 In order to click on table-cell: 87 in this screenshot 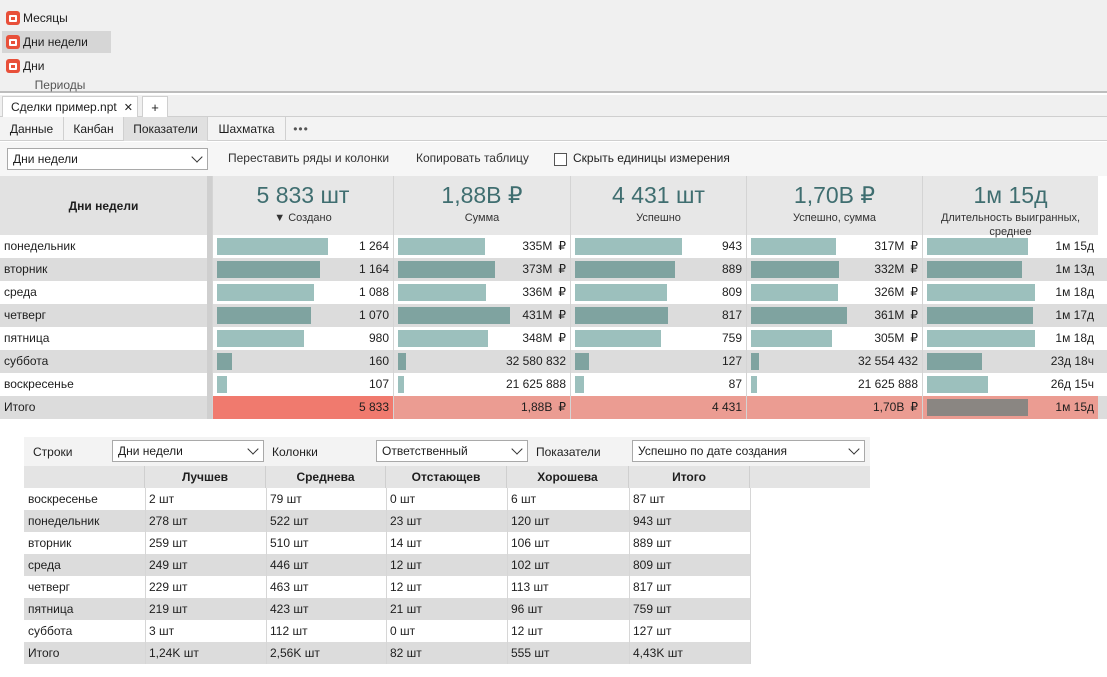, I will do `click(658, 384)`.